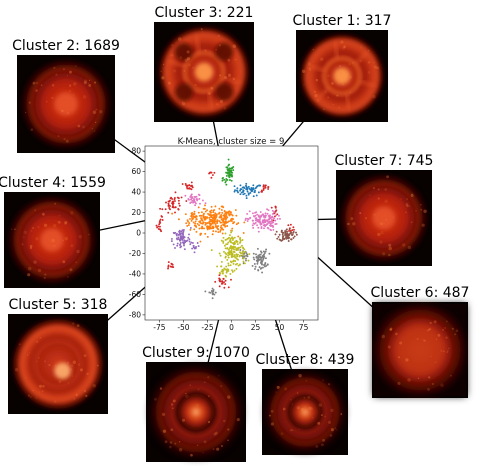  What do you see at coordinates (159, 327) in the screenshot?
I see `x-tick-label: -75` at bounding box center [159, 327].